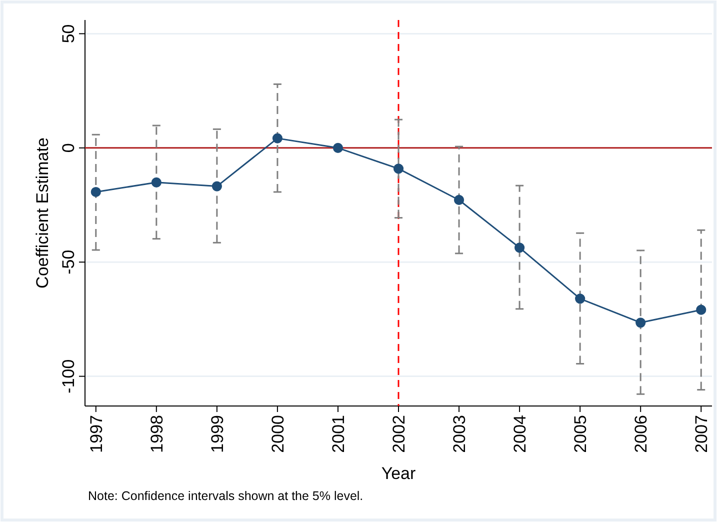  I want to click on x-tick-label: 2000, so click(278, 434).